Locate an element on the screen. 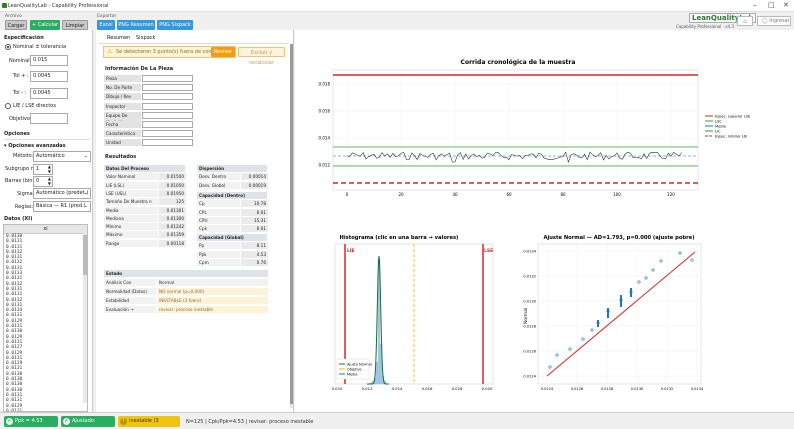 The height and width of the screenshot is (429, 794). tol-minus-field: 0.0045 is located at coordinates (49, 93).